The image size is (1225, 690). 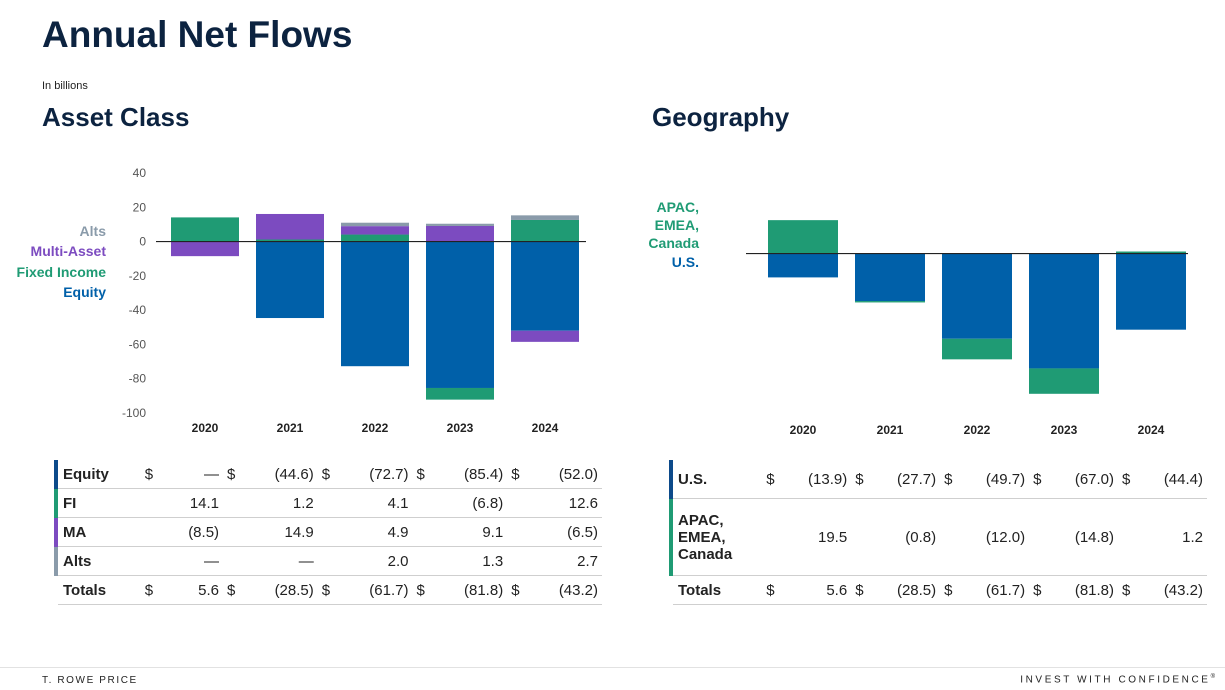 I want to click on footer-brand: T. ROWE PRICE, so click(x=90, y=680).